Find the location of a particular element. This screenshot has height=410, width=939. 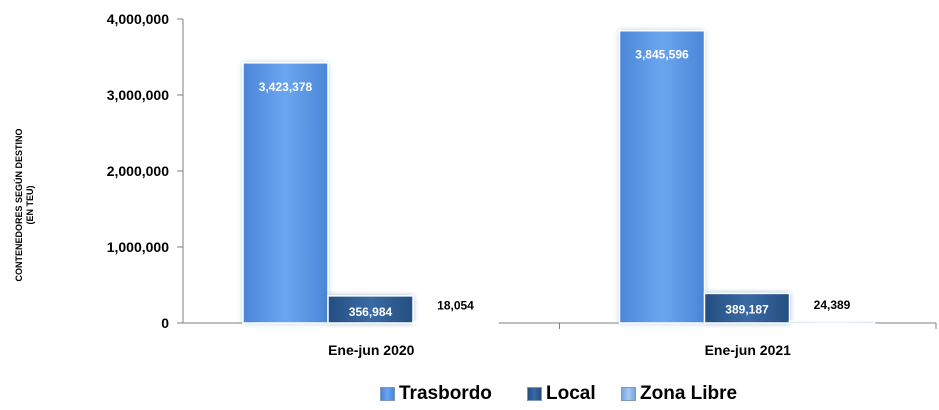

y-axis-title-line-1: CONTENEDORES SEGÚN DESTINO is located at coordinates (18, 204).